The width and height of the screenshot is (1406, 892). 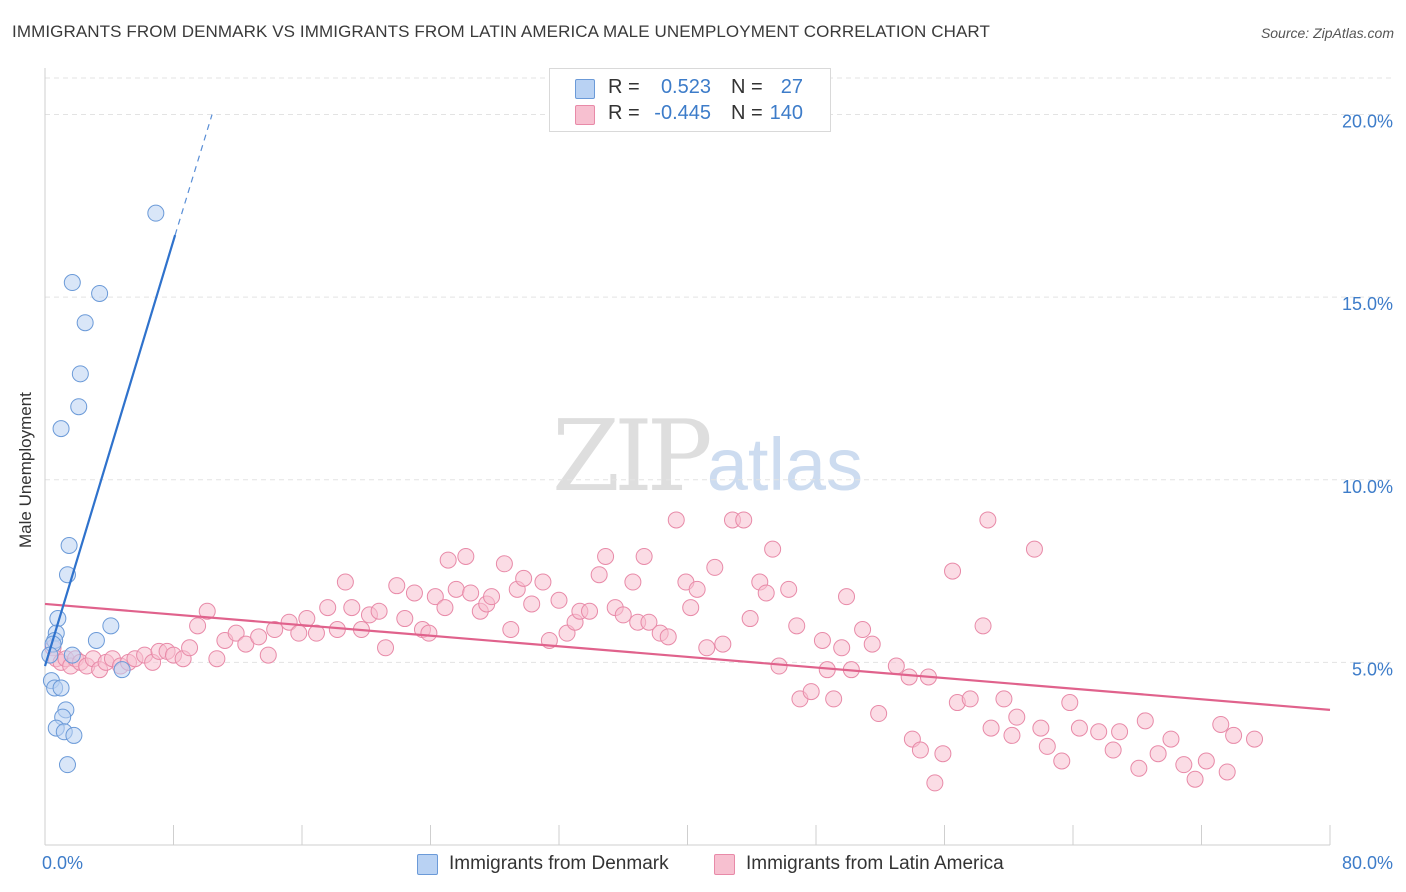 What do you see at coordinates (1327, 33) in the screenshot?
I see `source-label: Source: ZipAtlas.com` at bounding box center [1327, 33].